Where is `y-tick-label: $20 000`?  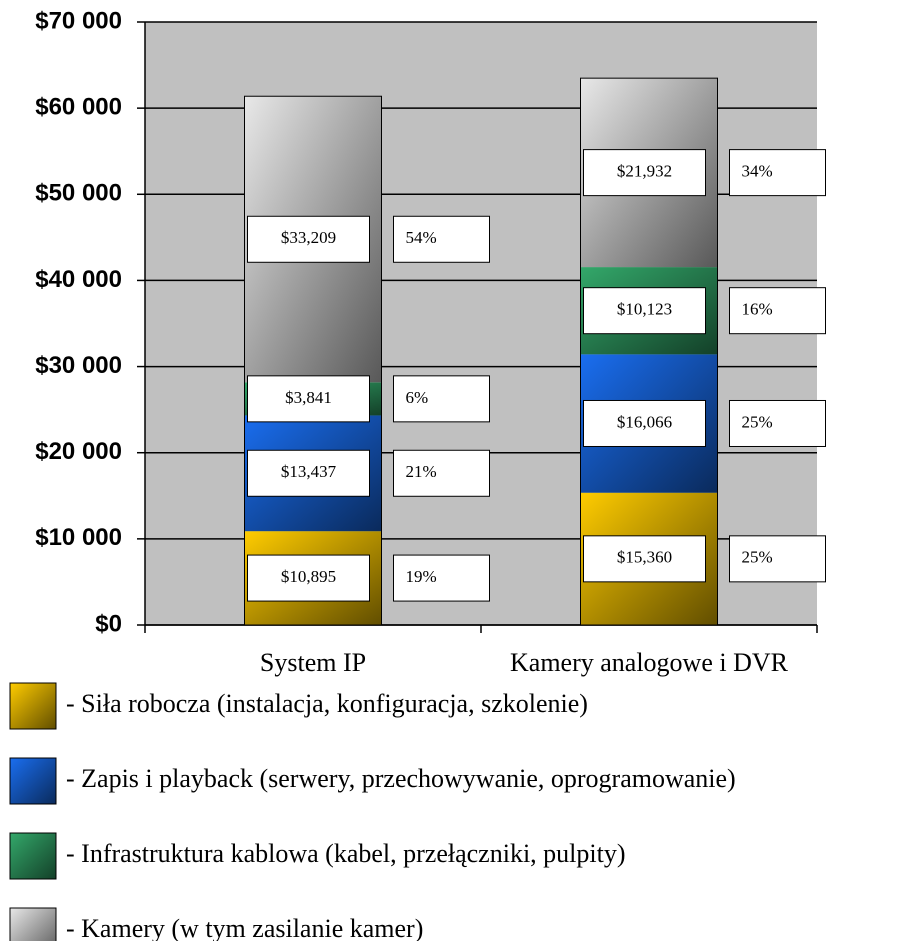
y-tick-label: $20 000 is located at coordinates (78, 451).